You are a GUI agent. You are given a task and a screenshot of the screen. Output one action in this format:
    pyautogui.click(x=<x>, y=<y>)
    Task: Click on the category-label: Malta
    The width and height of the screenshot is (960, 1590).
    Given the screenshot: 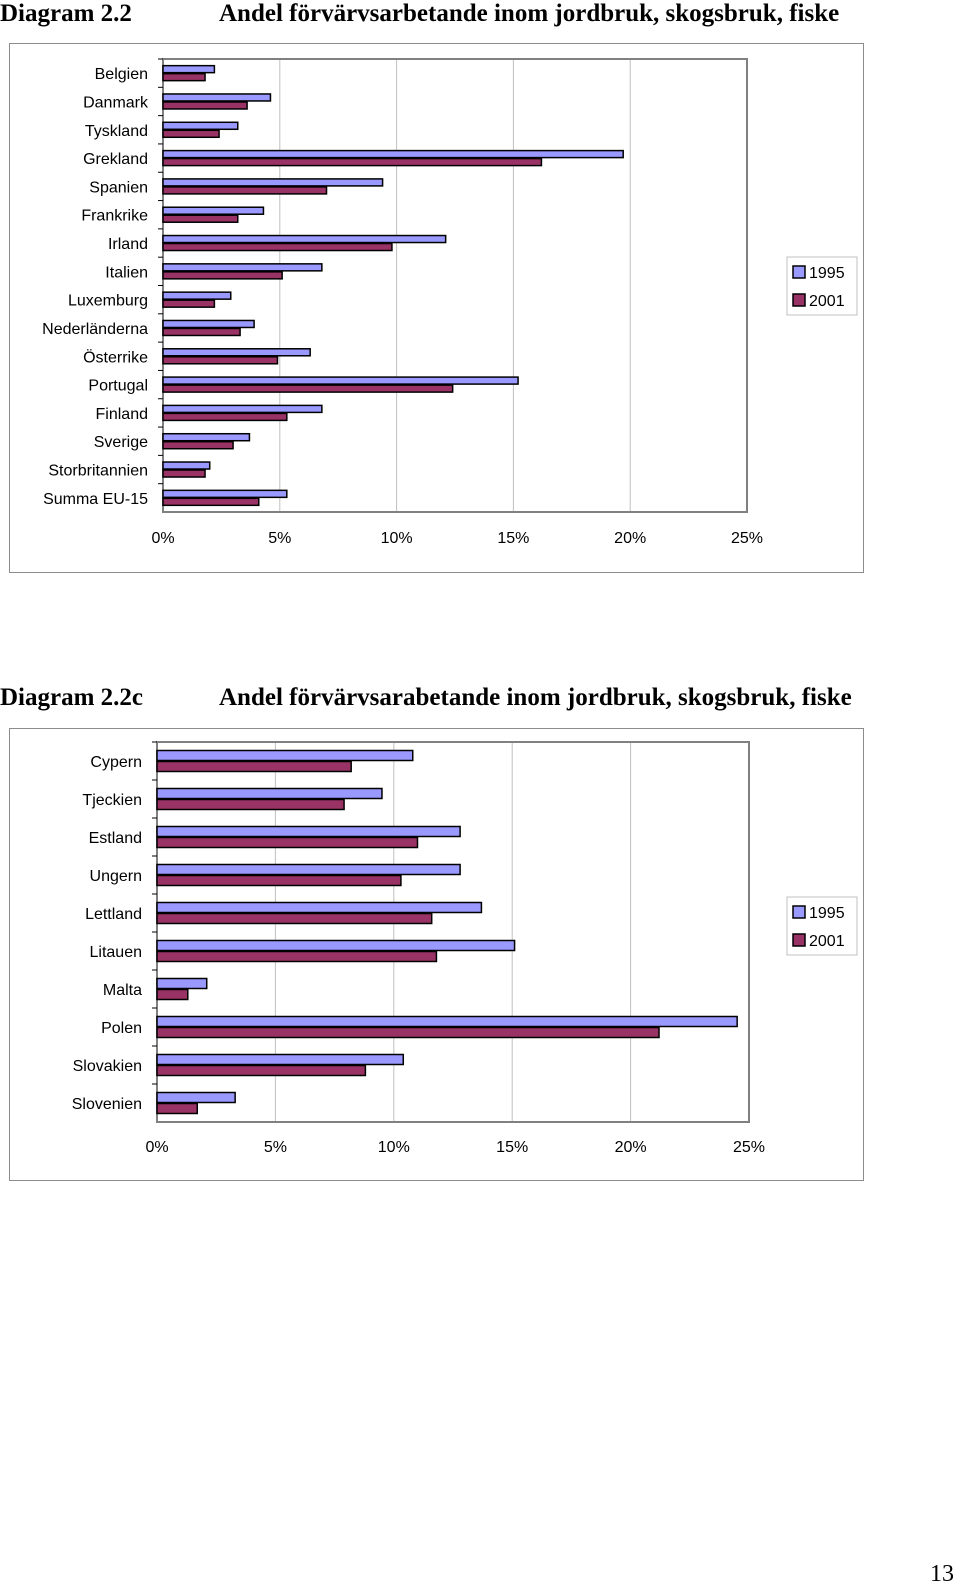 What is the action you would take?
    pyautogui.click(x=122, y=990)
    